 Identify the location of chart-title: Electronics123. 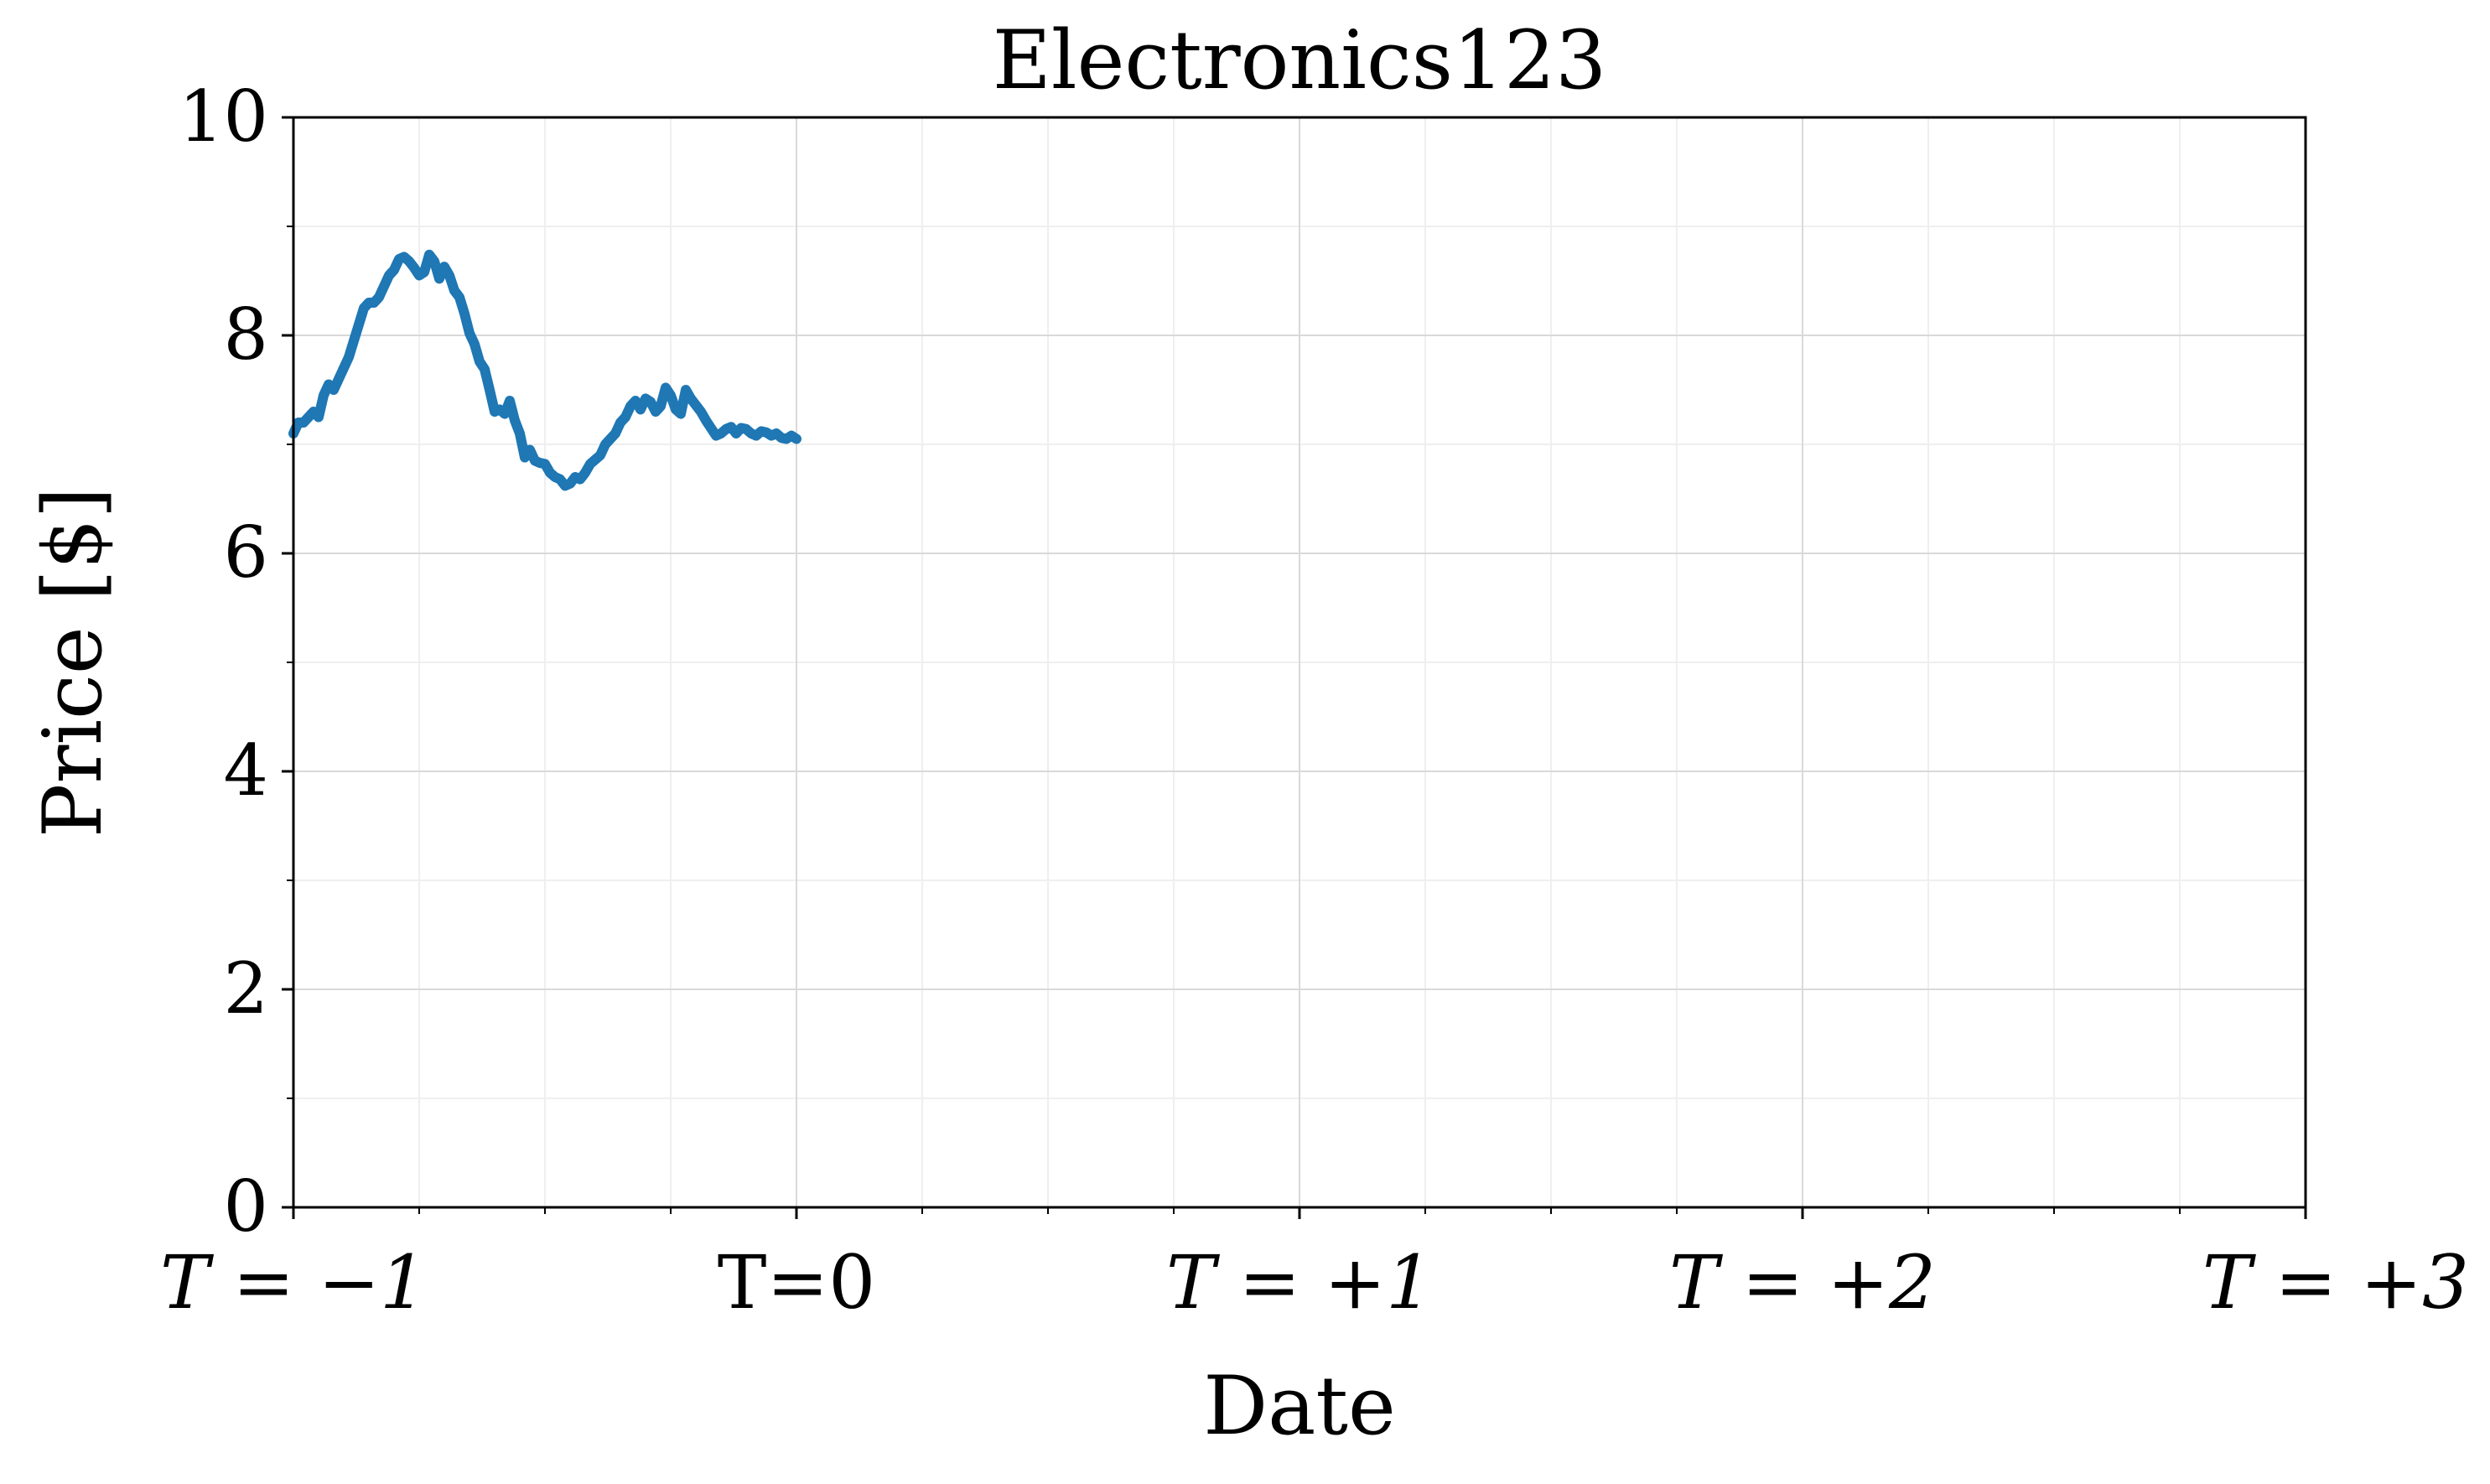
(1299, 60).